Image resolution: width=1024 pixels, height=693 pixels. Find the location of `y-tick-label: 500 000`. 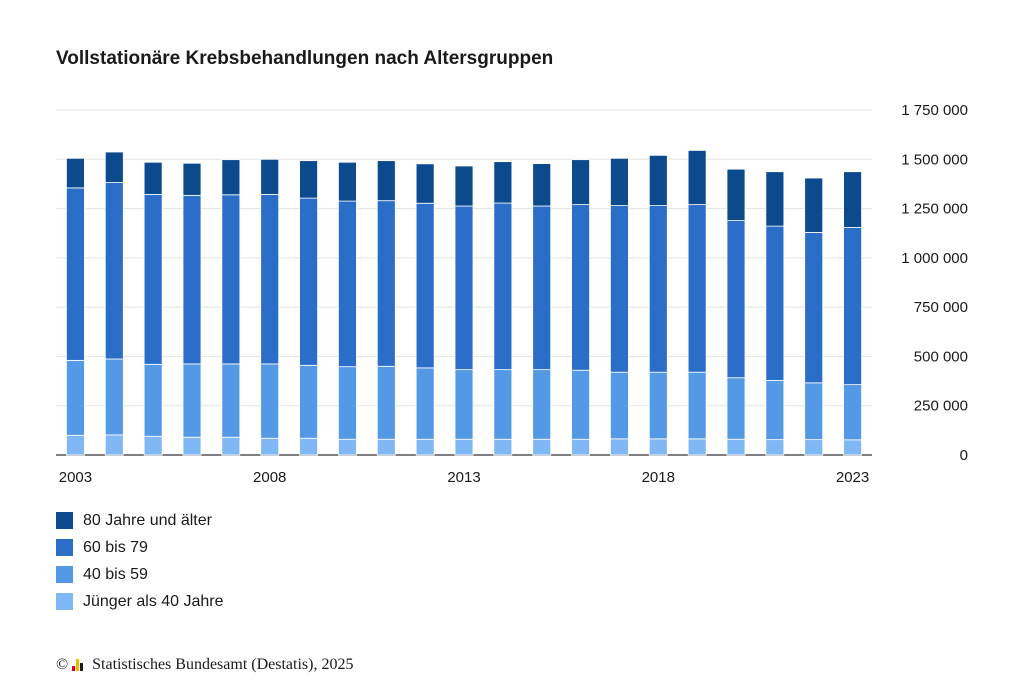

y-tick-label: 500 000 is located at coordinates (941, 356).